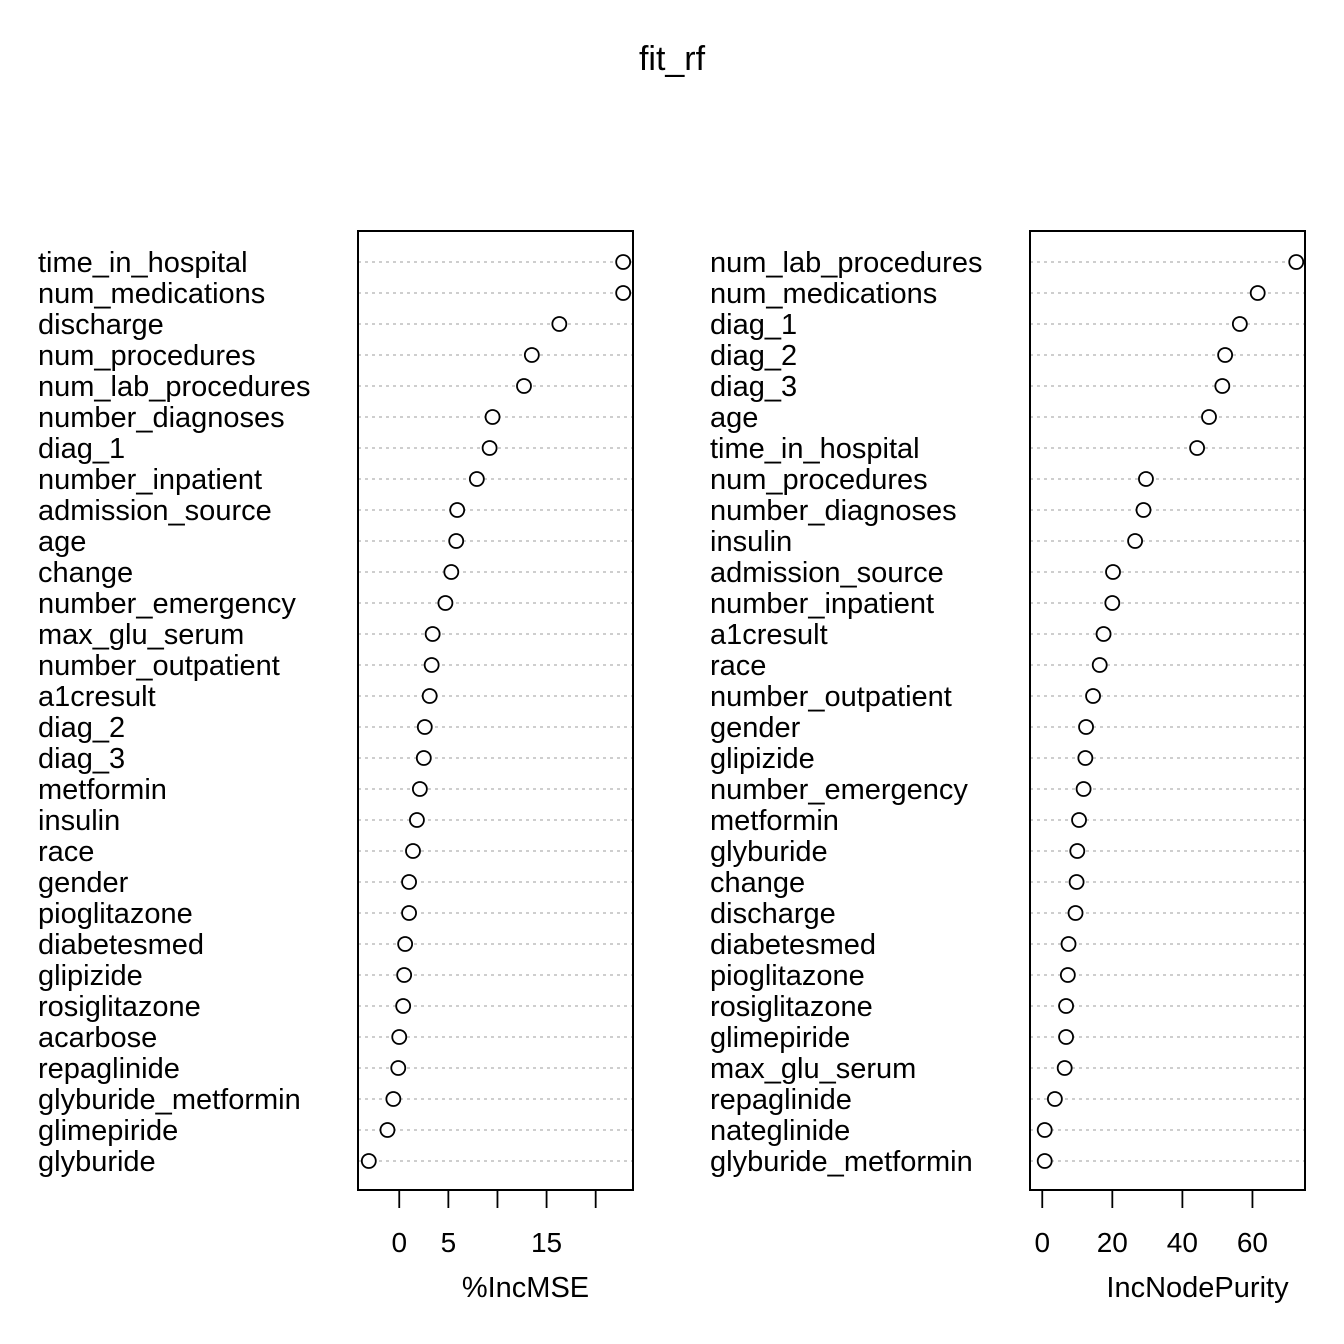  Describe the element at coordinates (1197, 1288) in the screenshot. I see `x-axis-title: IncNodePurity` at that location.